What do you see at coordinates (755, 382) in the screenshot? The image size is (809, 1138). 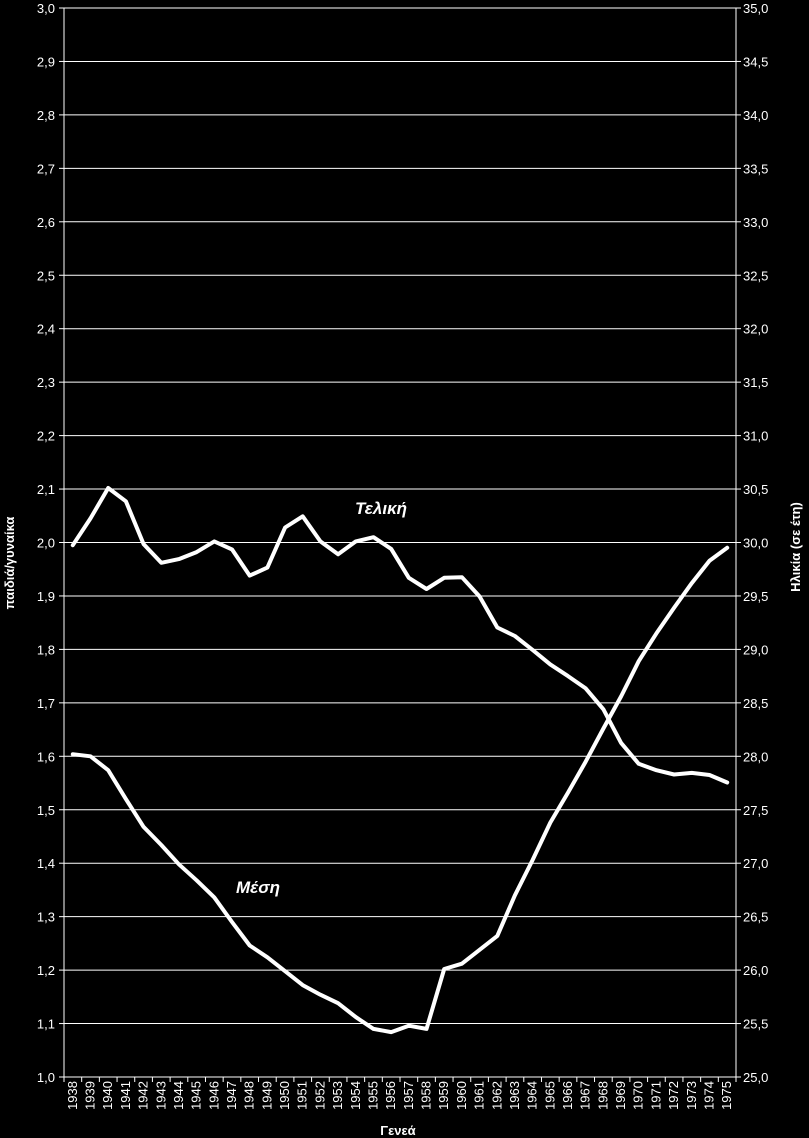 I see `right-tick-label: 31,5` at bounding box center [755, 382].